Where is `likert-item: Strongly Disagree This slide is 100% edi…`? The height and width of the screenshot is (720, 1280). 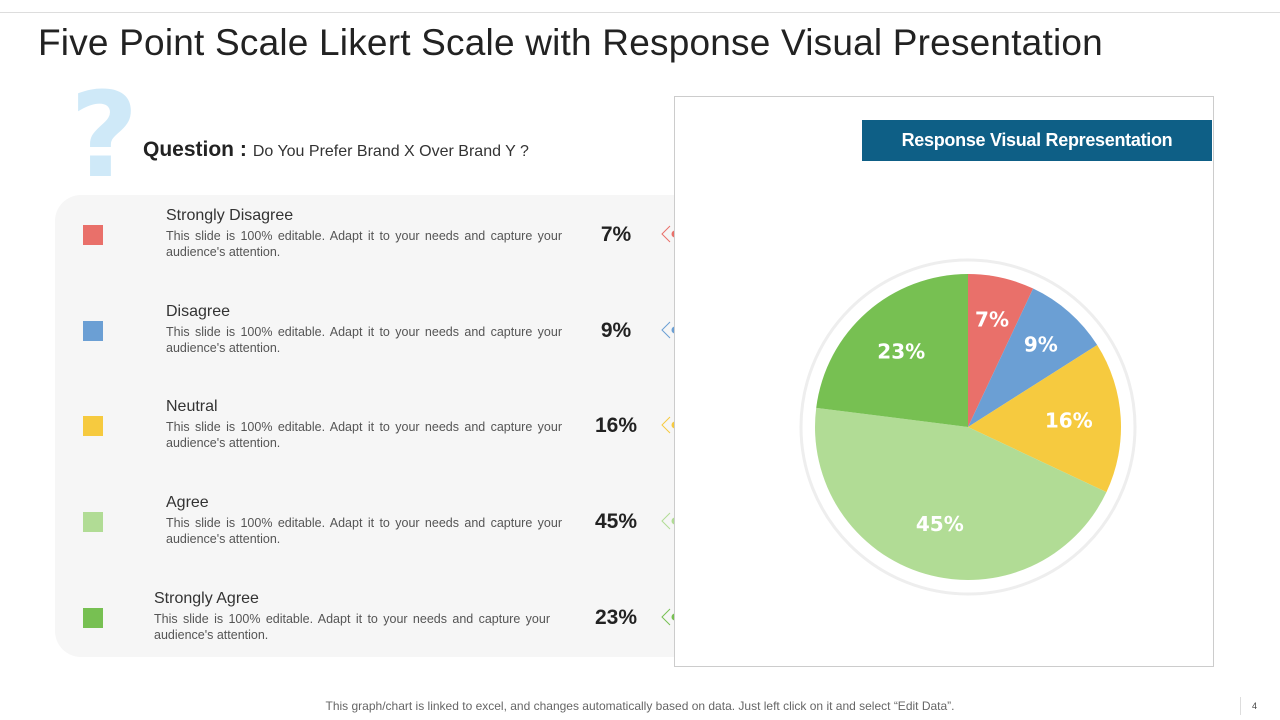
likert-item: Strongly Disagree This slide is 100% edi… is located at coordinates (340, 237).